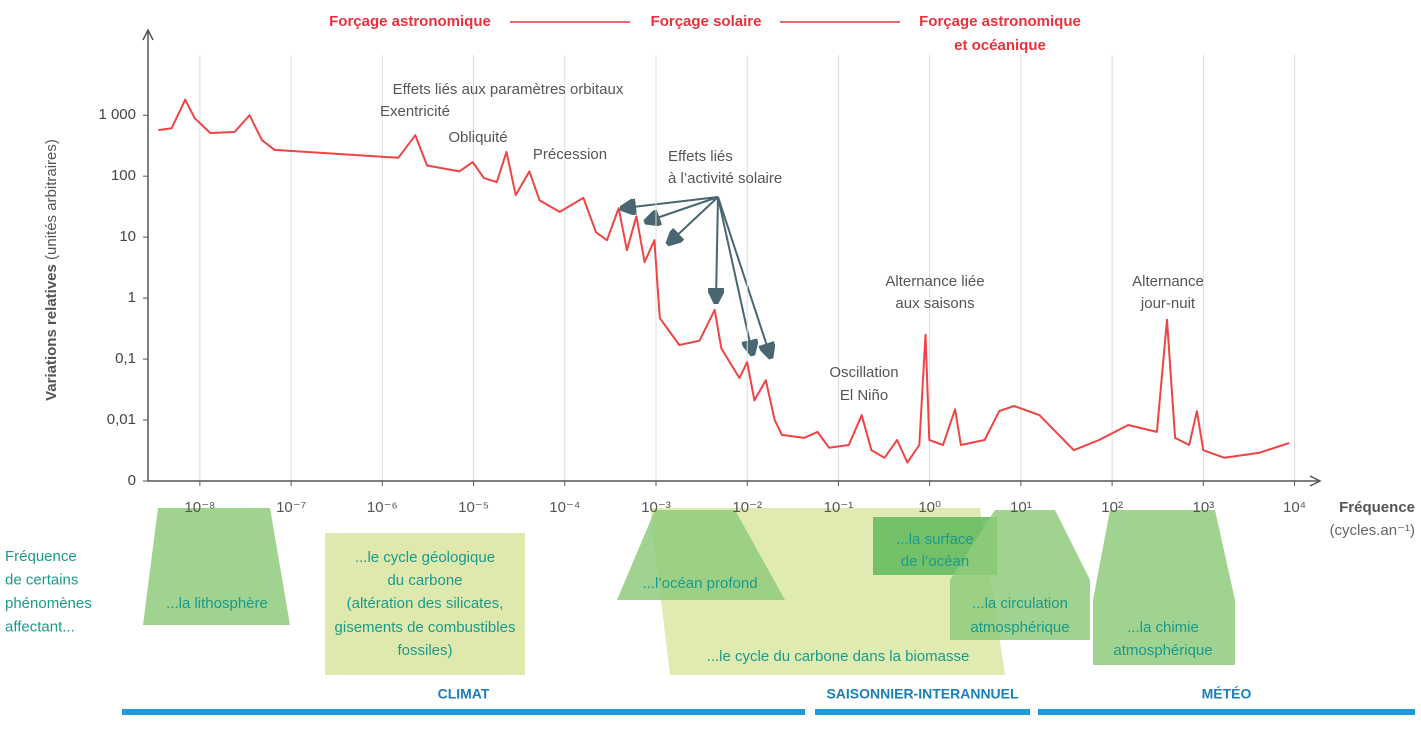  I want to click on phenomenon-label: fossiles), so click(424, 650).